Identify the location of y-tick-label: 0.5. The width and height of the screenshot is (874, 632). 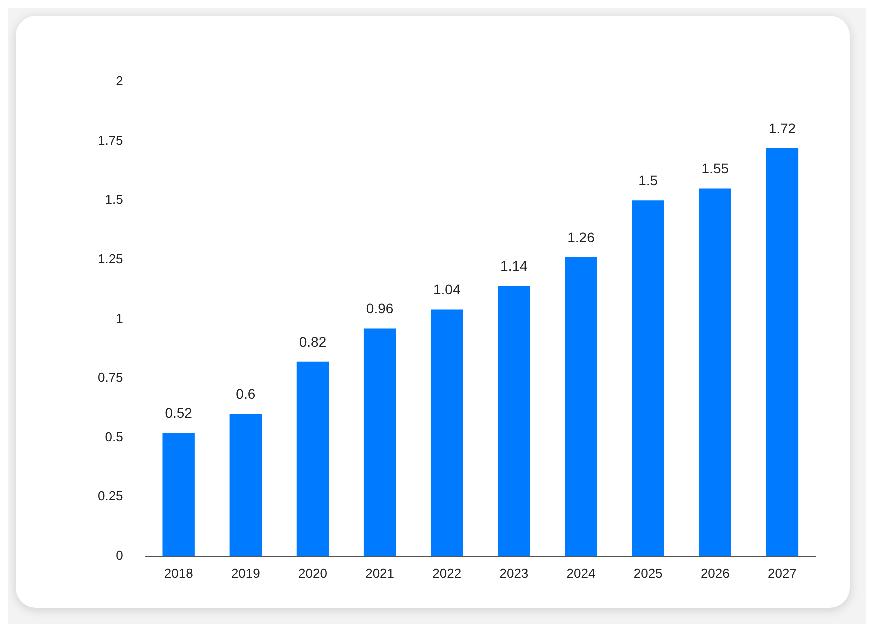
(114, 436).